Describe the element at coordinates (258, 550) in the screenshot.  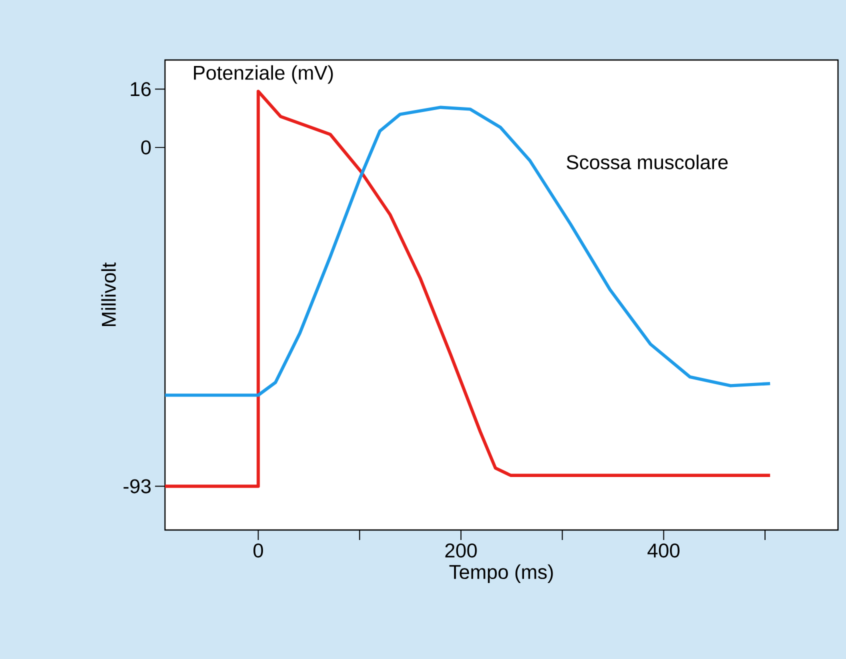
I see `x-tick-label: 0` at that location.